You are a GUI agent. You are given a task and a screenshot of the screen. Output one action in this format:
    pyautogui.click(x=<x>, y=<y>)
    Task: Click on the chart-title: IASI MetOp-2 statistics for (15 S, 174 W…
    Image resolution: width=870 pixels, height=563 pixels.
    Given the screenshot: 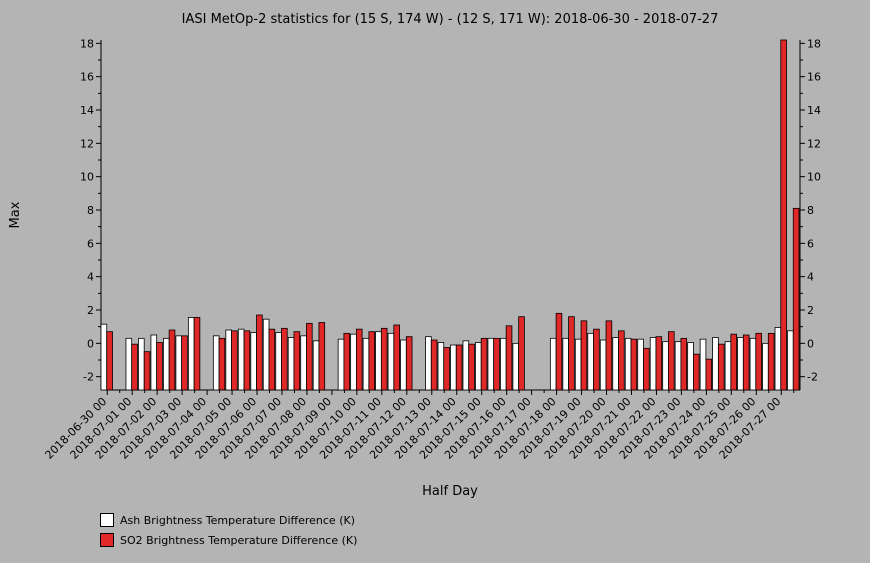 What is the action you would take?
    pyautogui.click(x=450, y=19)
    